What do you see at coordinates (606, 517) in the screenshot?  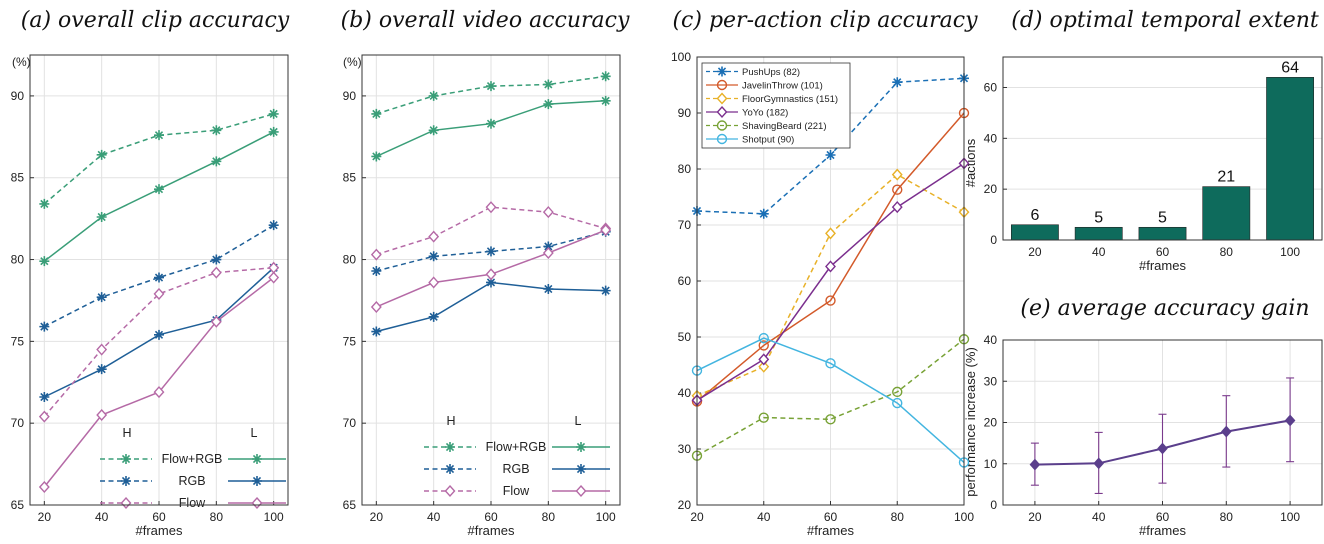 I see `panel-b-xtick: 100` at bounding box center [606, 517].